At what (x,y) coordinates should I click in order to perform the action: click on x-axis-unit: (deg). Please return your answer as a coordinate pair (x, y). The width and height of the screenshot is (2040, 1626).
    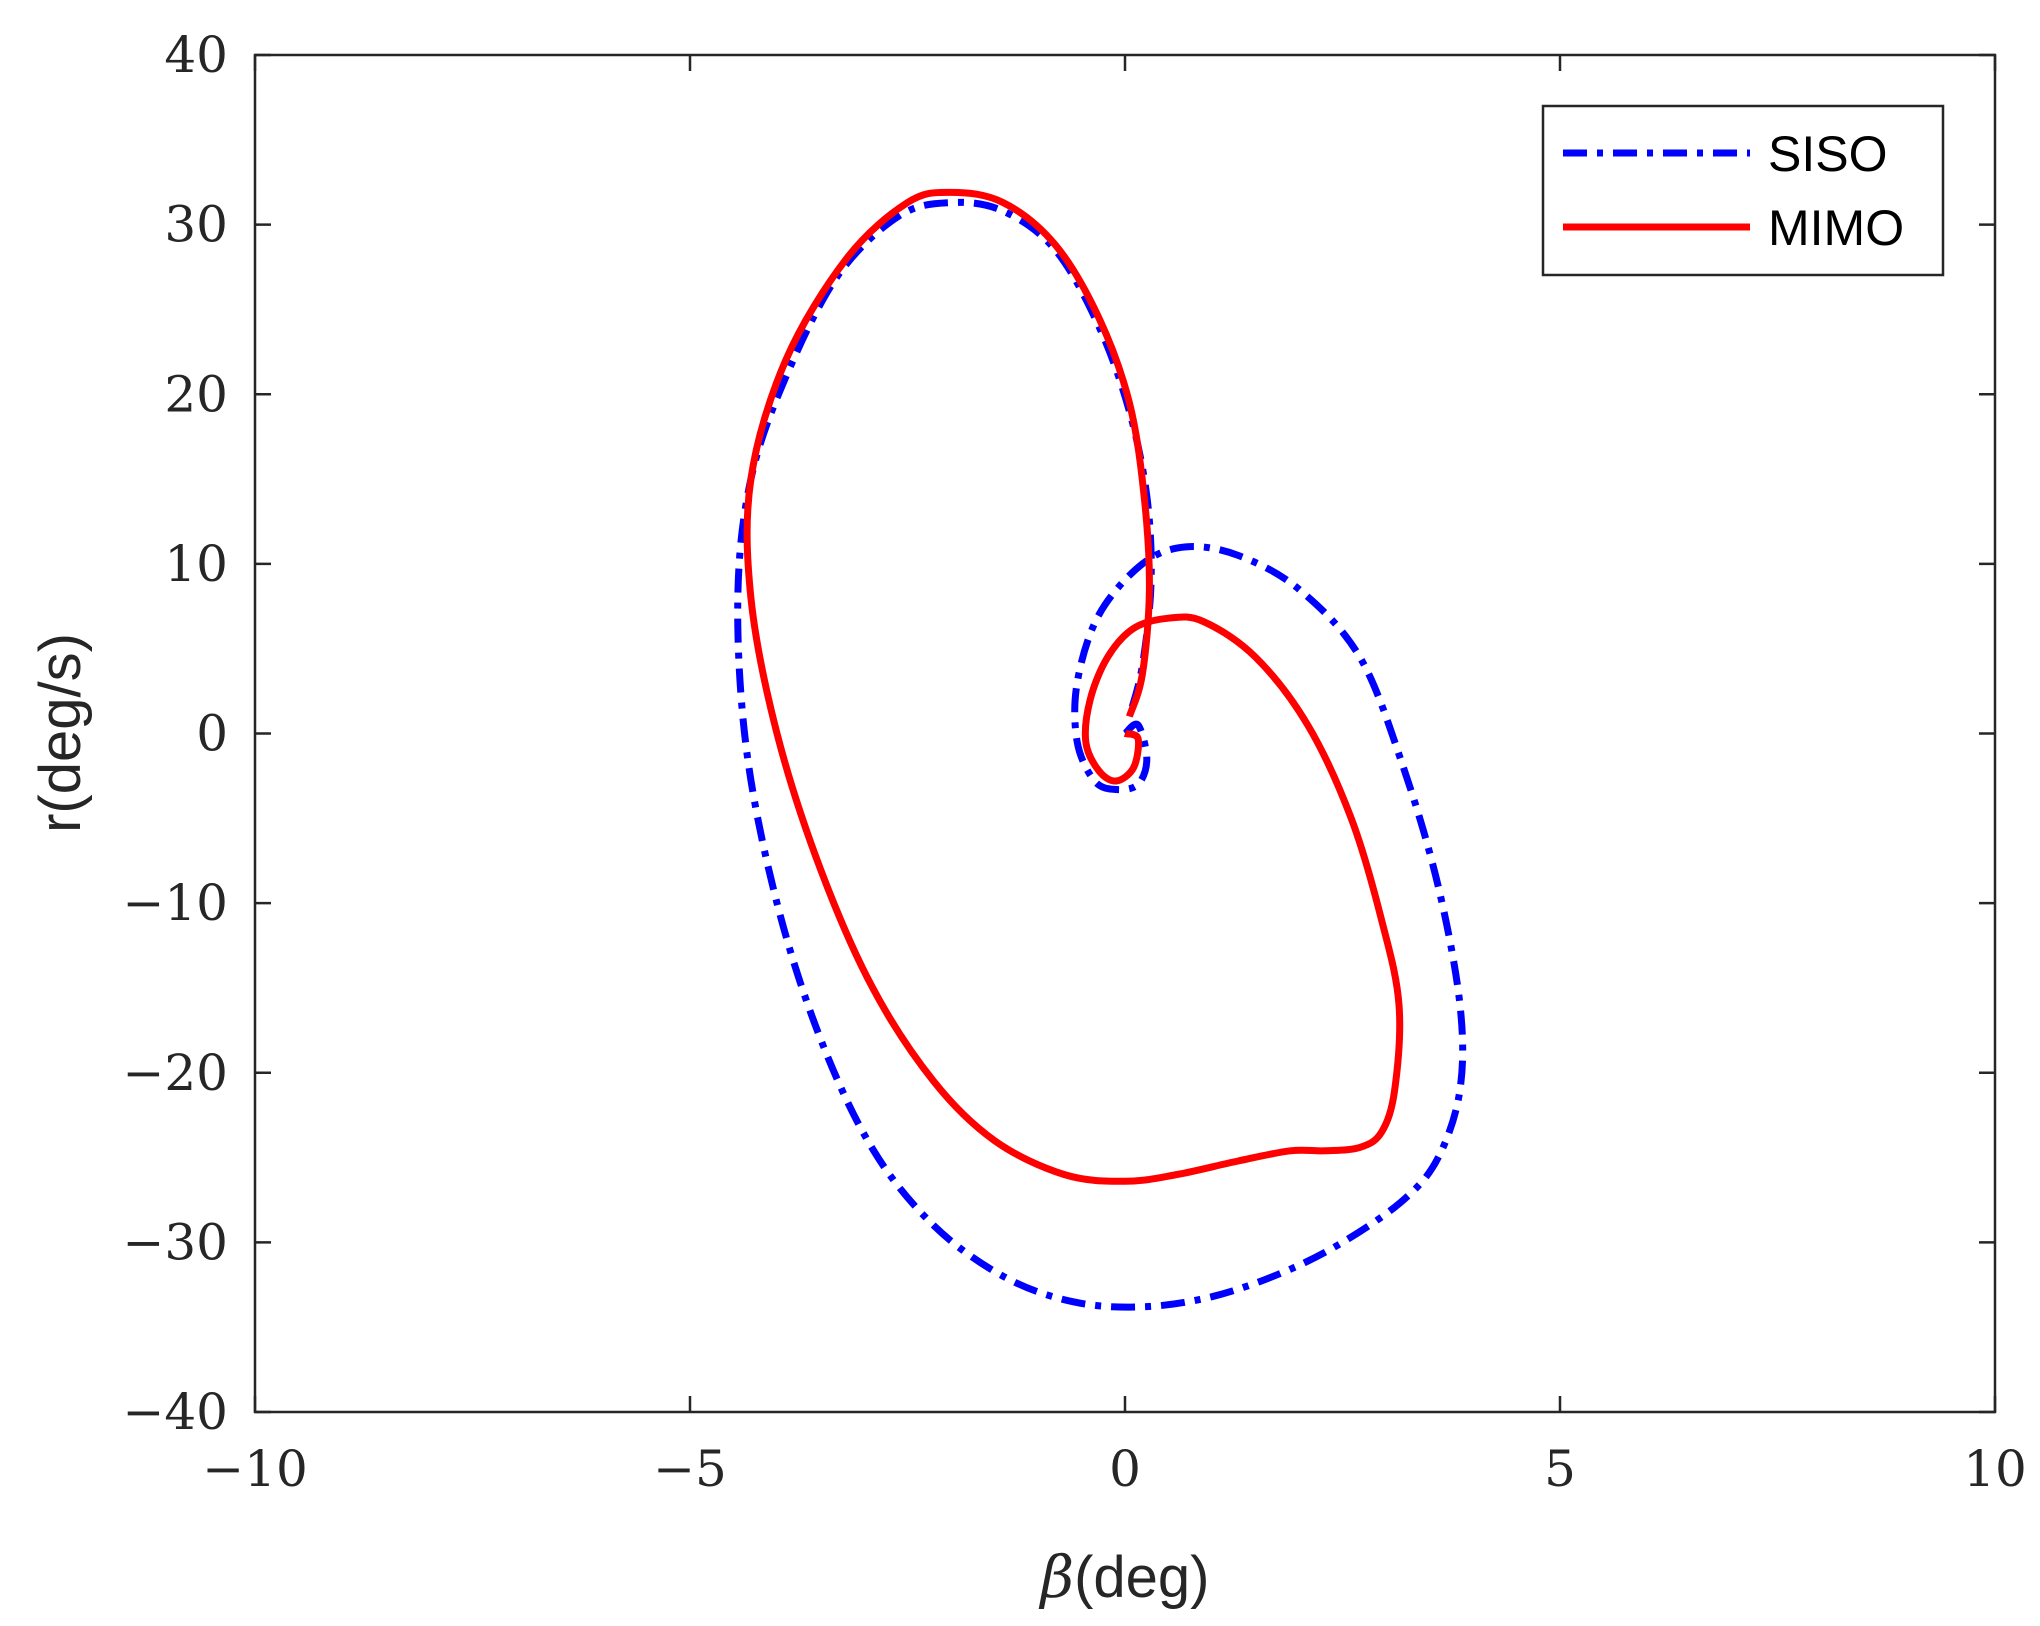
    Looking at the image, I should click on (1141, 1577).